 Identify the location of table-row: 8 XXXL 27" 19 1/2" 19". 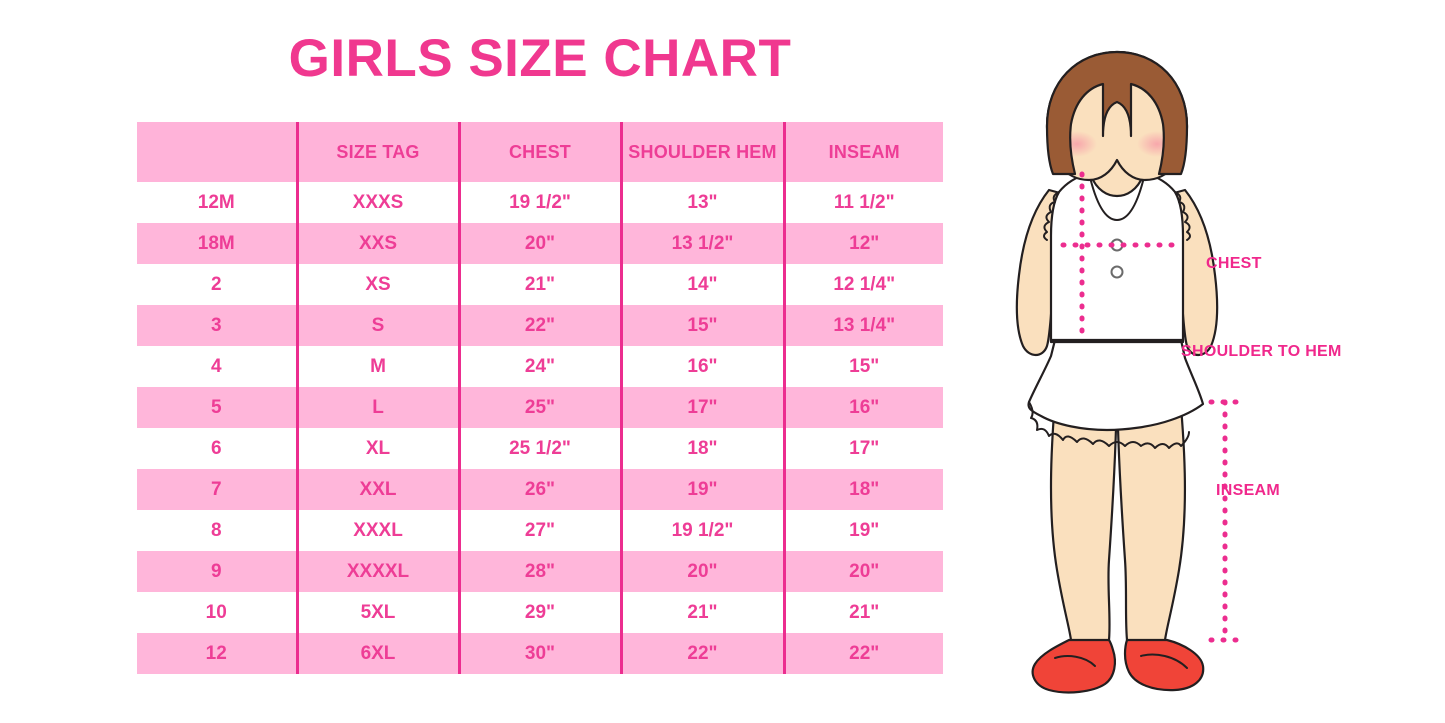
(540, 530).